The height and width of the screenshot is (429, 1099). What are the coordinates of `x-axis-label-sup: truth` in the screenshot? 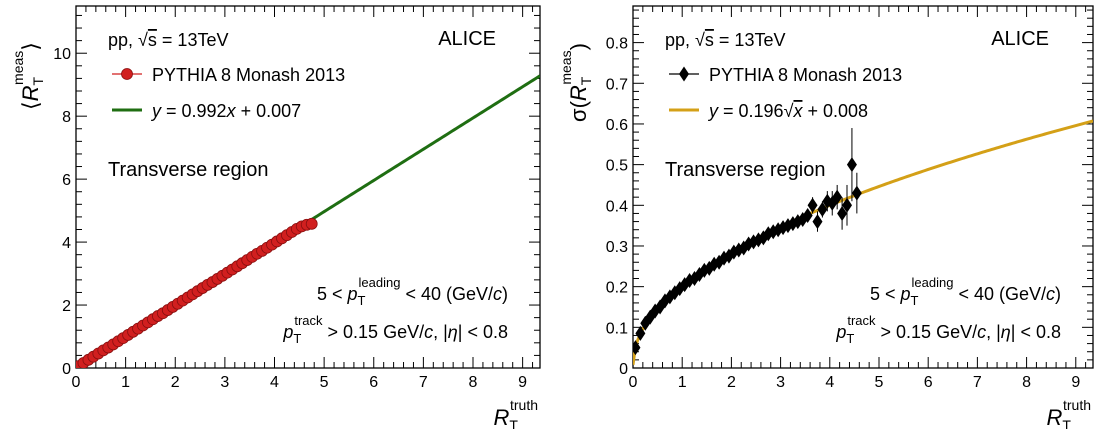 It's located at (1077, 405).